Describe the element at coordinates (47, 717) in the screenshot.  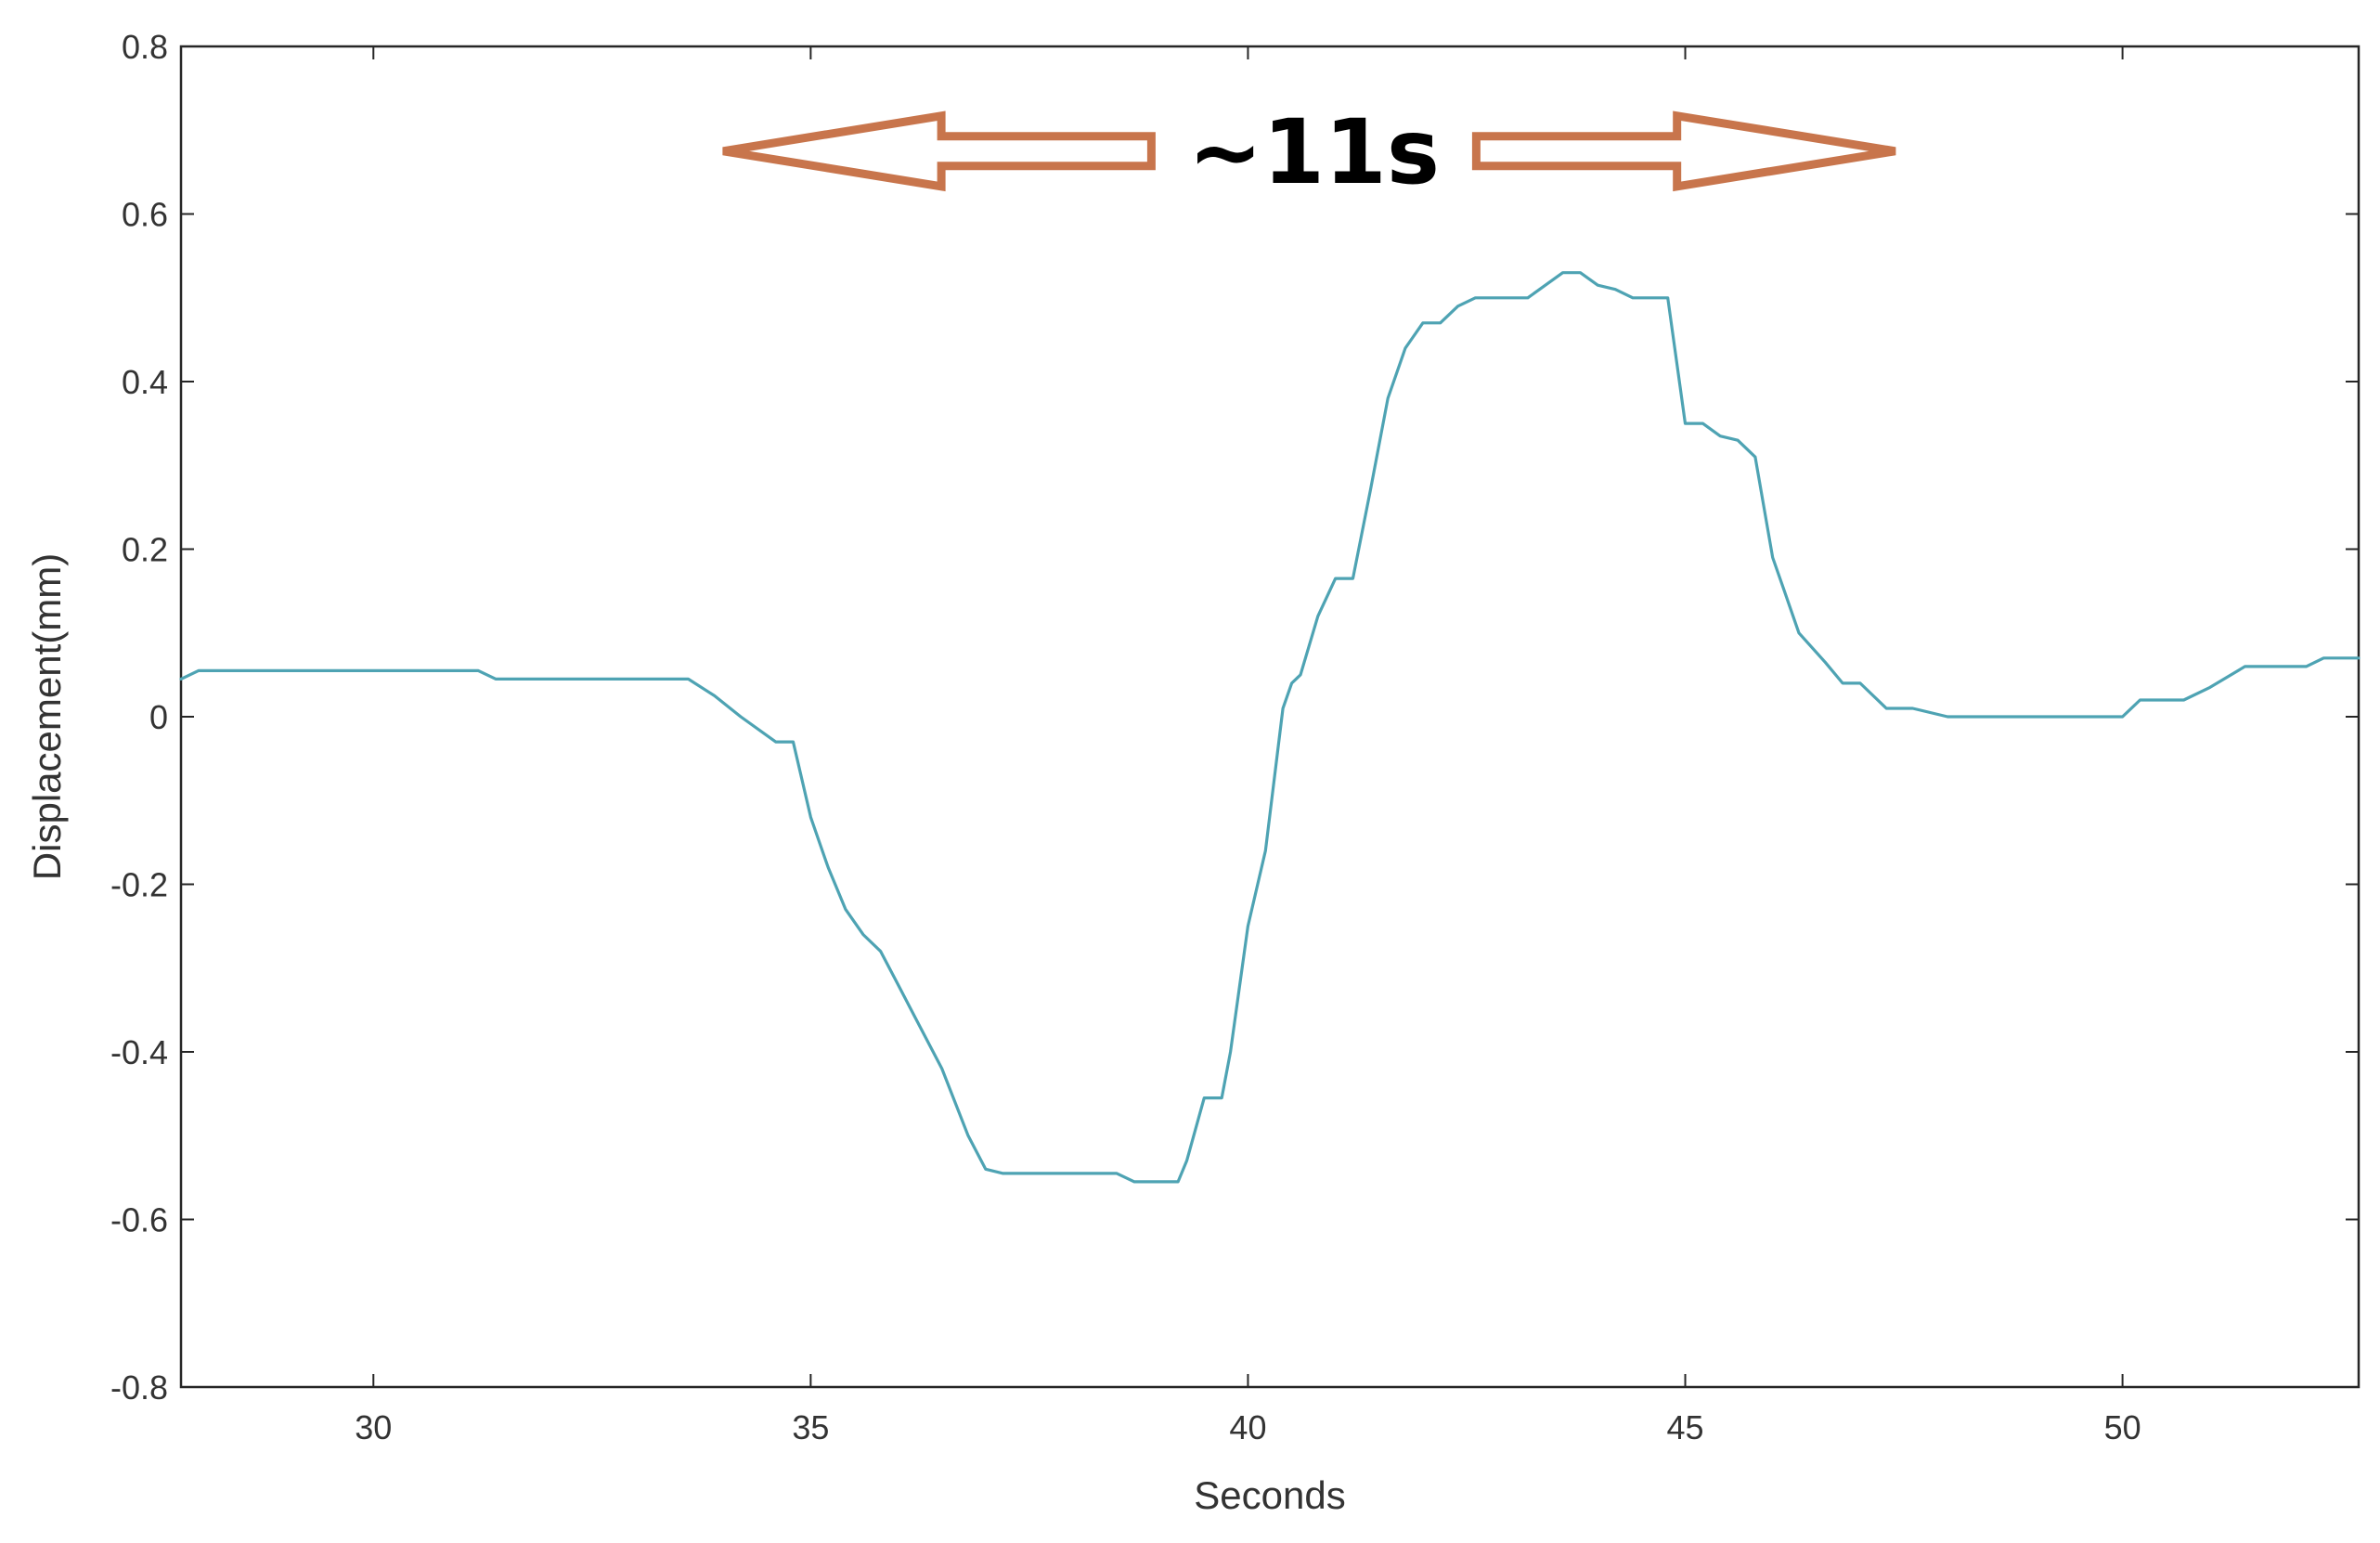
I see `y-axis-label: Displacement(mm)` at that location.